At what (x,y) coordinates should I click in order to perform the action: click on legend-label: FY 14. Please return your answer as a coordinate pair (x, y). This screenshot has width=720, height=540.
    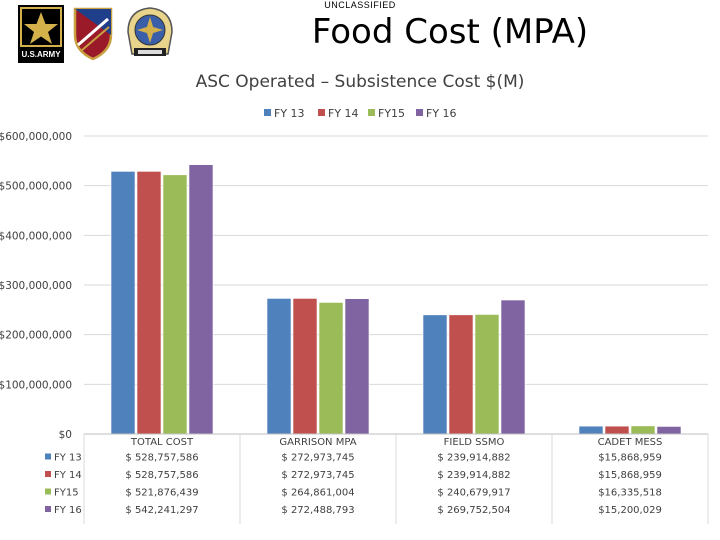
    Looking at the image, I should click on (343, 113).